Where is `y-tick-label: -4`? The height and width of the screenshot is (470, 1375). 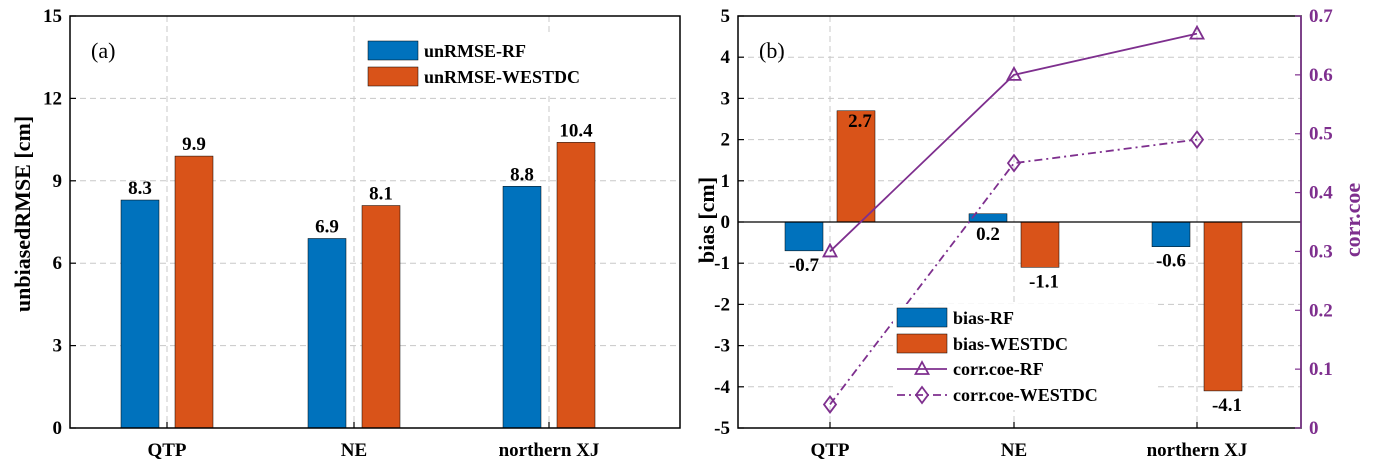 y-tick-label: -4 is located at coordinates (722, 387).